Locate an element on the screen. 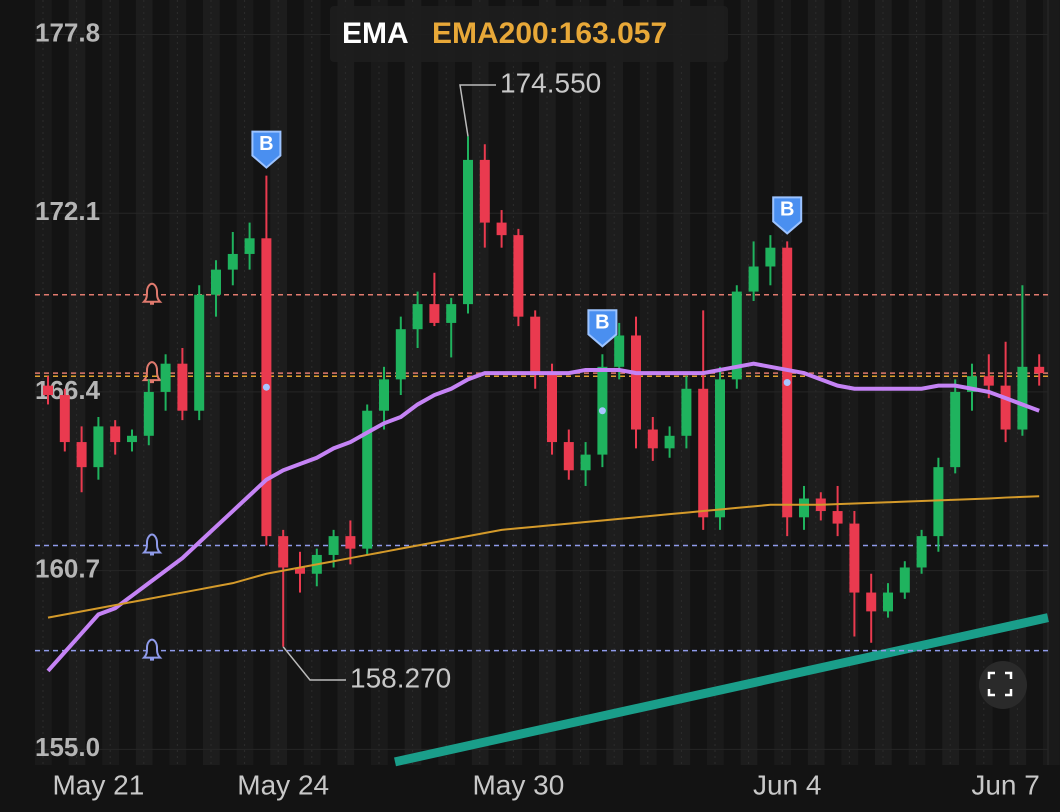 The width and height of the screenshot is (1060, 812). expand-button is located at coordinates (1003, 685).